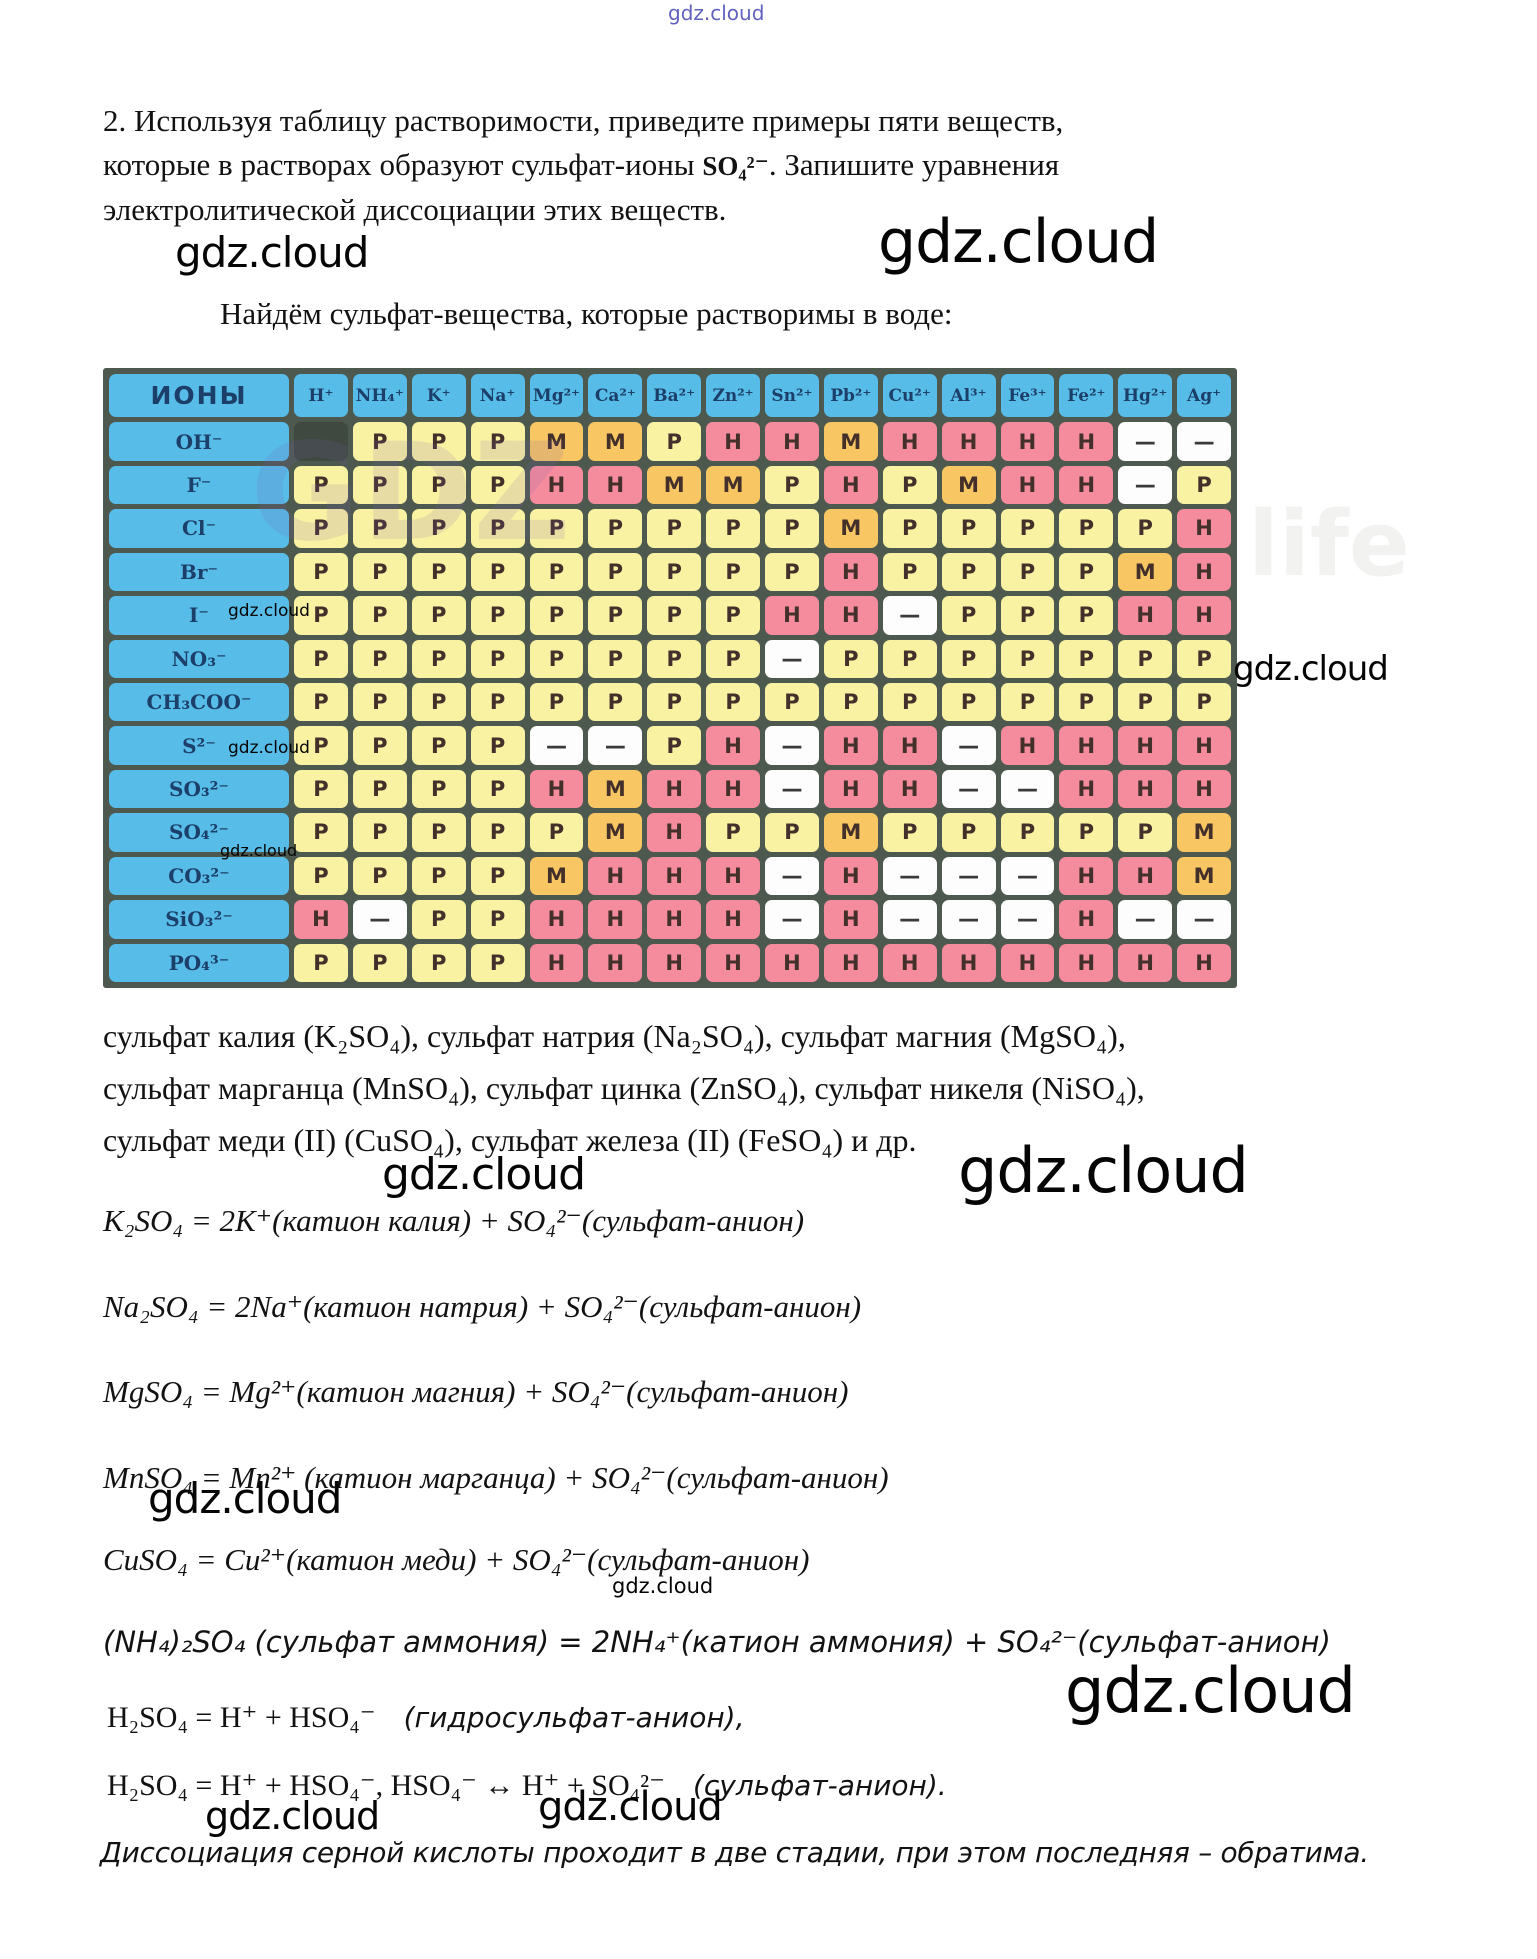  Describe the element at coordinates (1329, 544) in the screenshot. I see `watermark-ghost-life: life` at that location.